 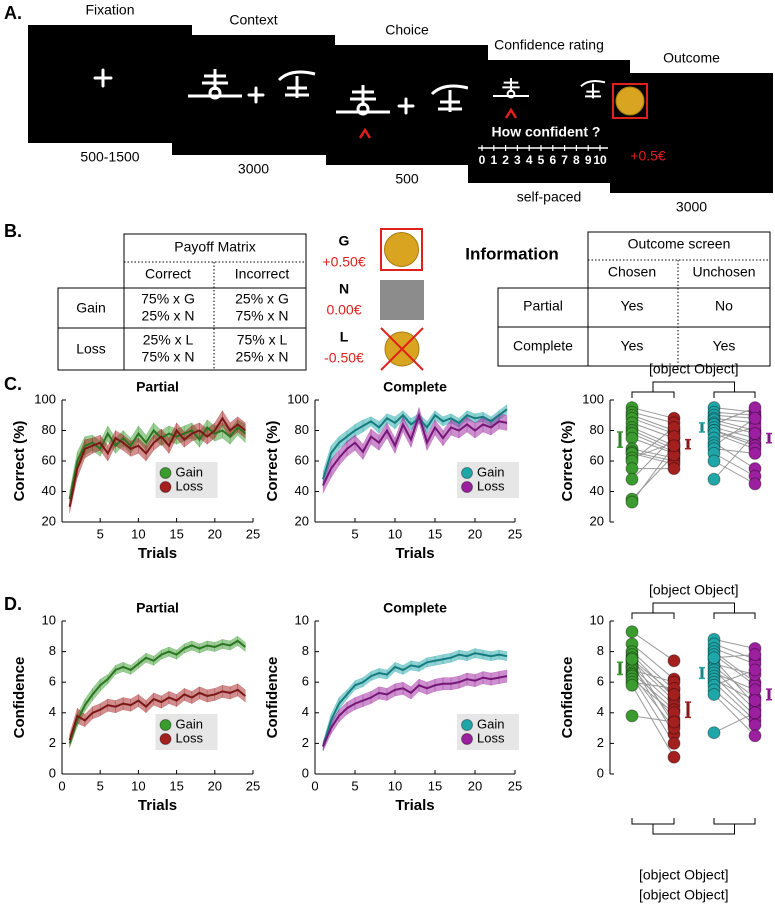 I want to click on y-tick-label: 2, so click(x=600, y=742).